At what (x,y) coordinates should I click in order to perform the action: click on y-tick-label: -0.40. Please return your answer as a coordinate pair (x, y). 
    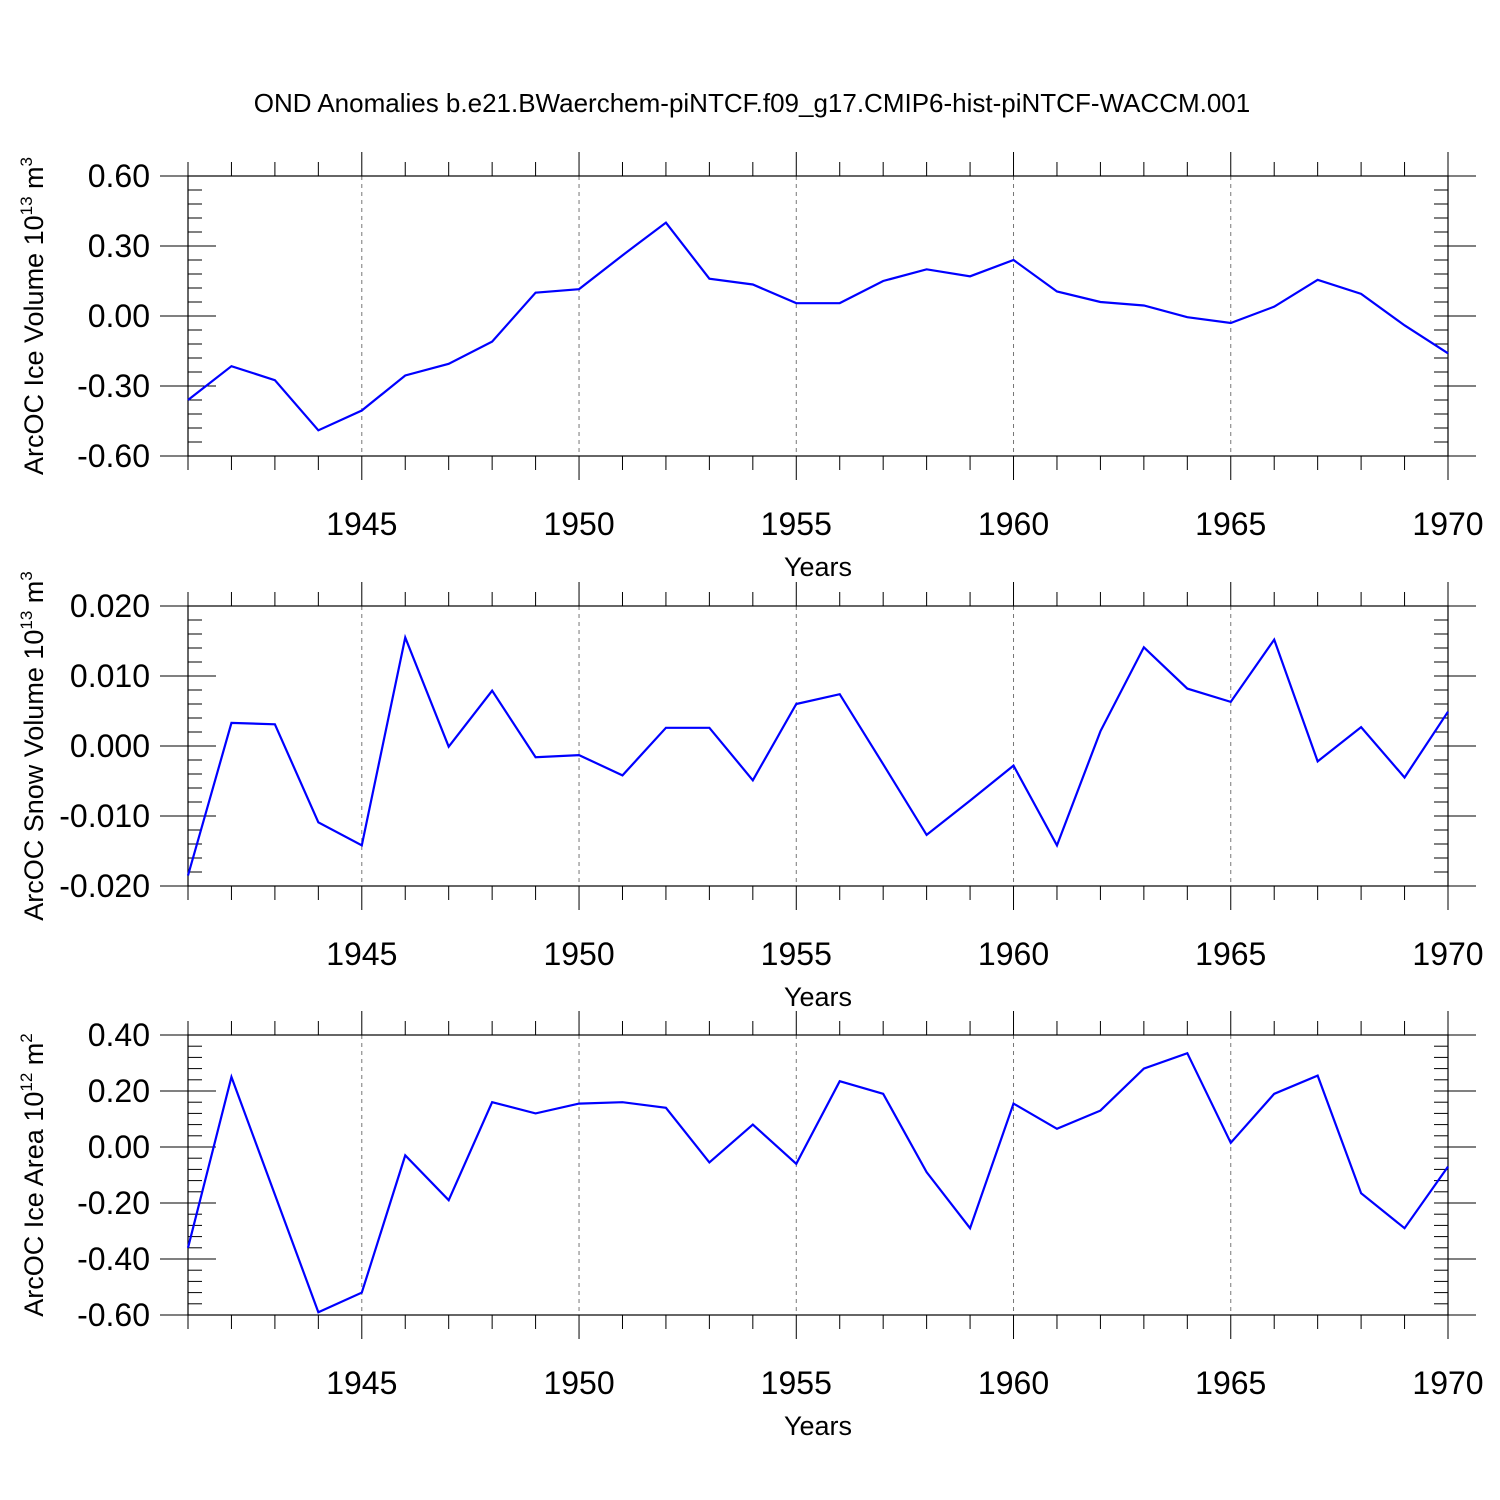
    Looking at the image, I should click on (113, 1259).